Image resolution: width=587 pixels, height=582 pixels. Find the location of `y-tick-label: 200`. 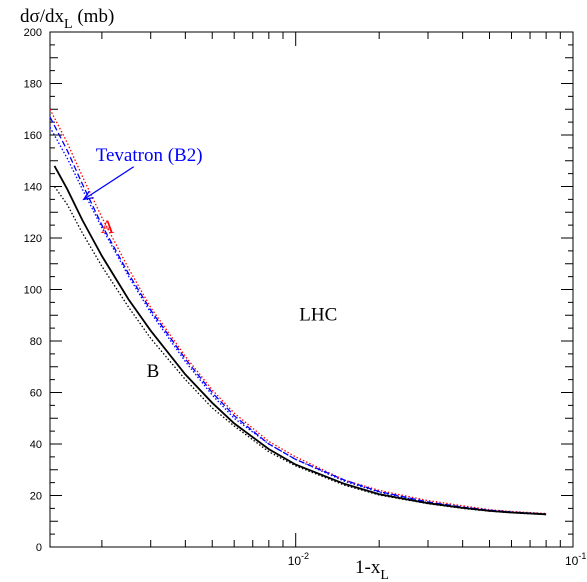

y-tick-label: 200 is located at coordinates (33, 33).